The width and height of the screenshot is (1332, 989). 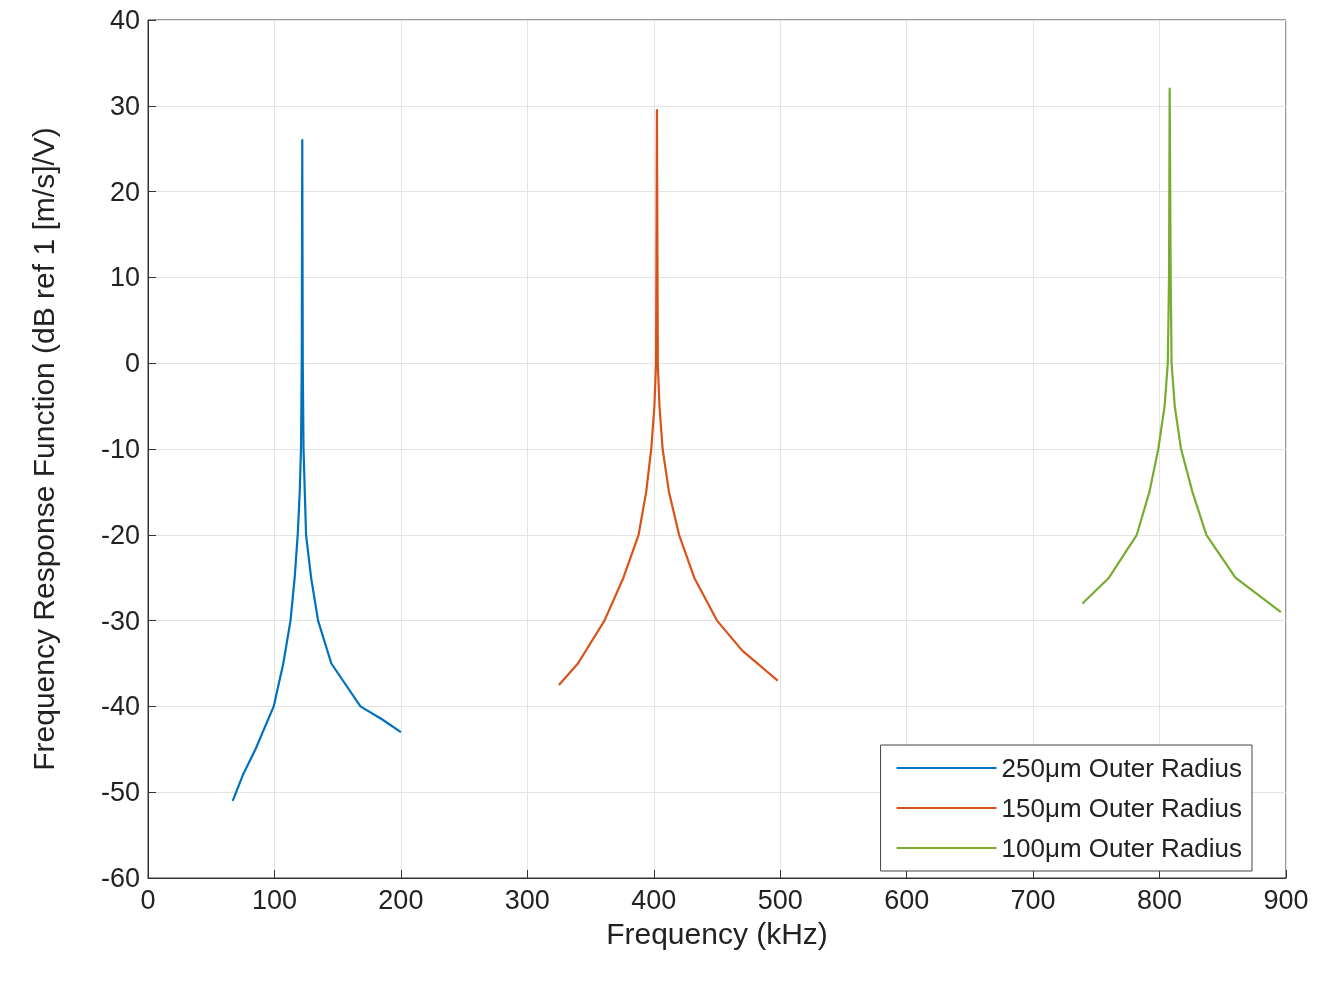 I want to click on y-tick-label: -20, so click(x=120, y=534).